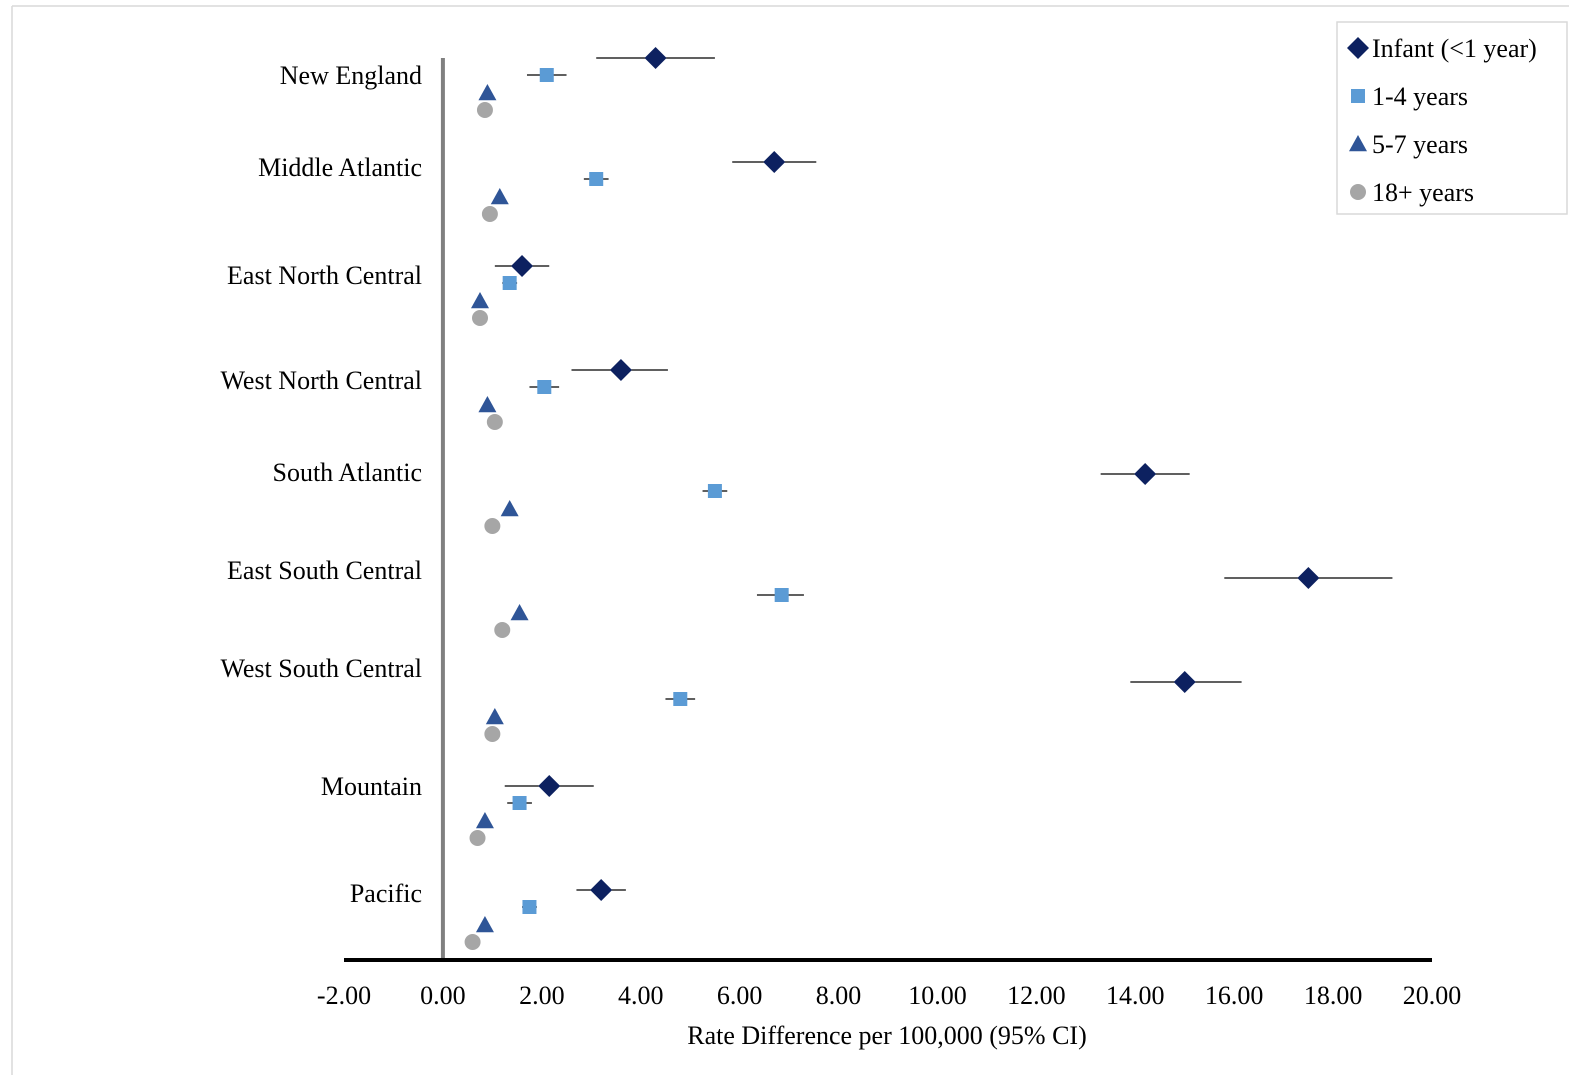 This screenshot has width=1569, height=1075. Describe the element at coordinates (1234, 995) in the screenshot. I see `x-tick-label: 16.00` at that location.